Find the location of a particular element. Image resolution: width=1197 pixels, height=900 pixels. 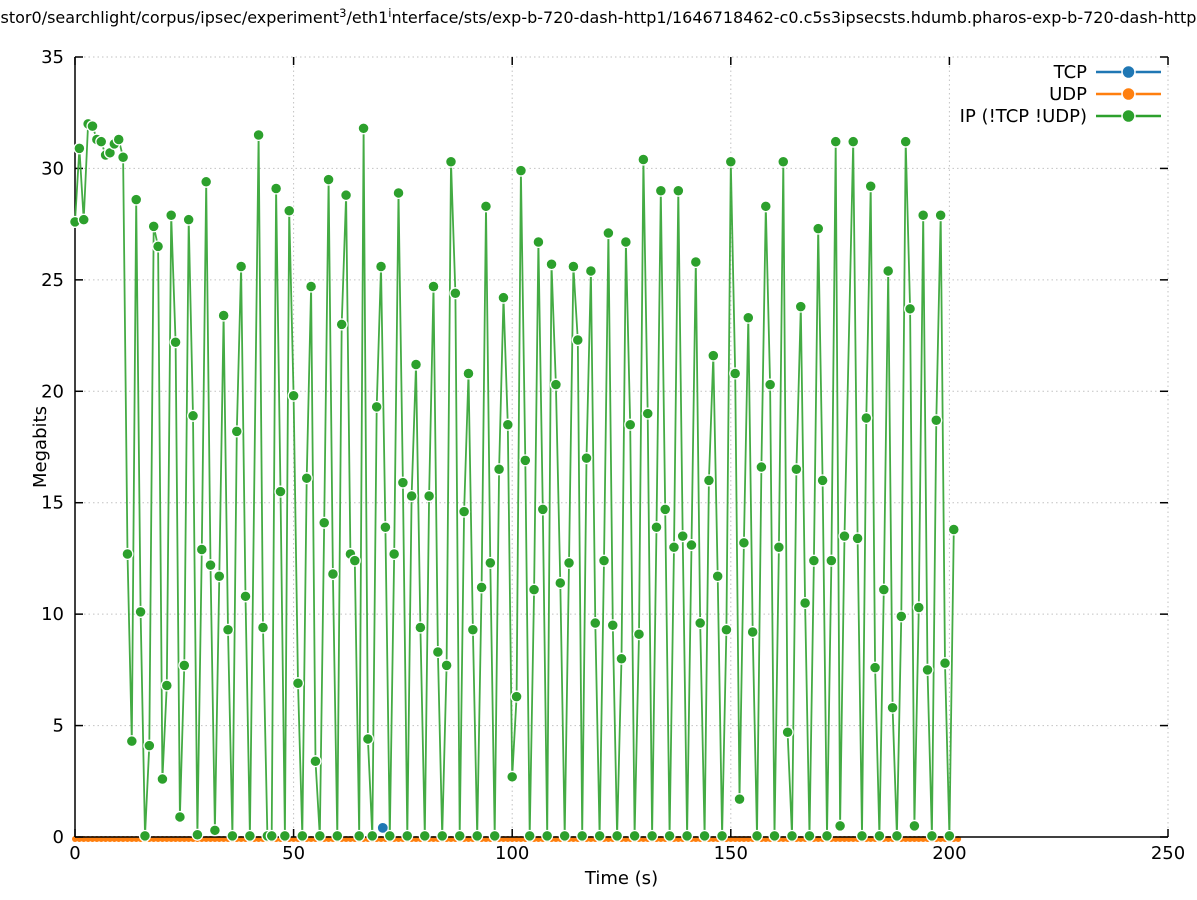

y-tick-label: 10 is located at coordinates (52, 614).